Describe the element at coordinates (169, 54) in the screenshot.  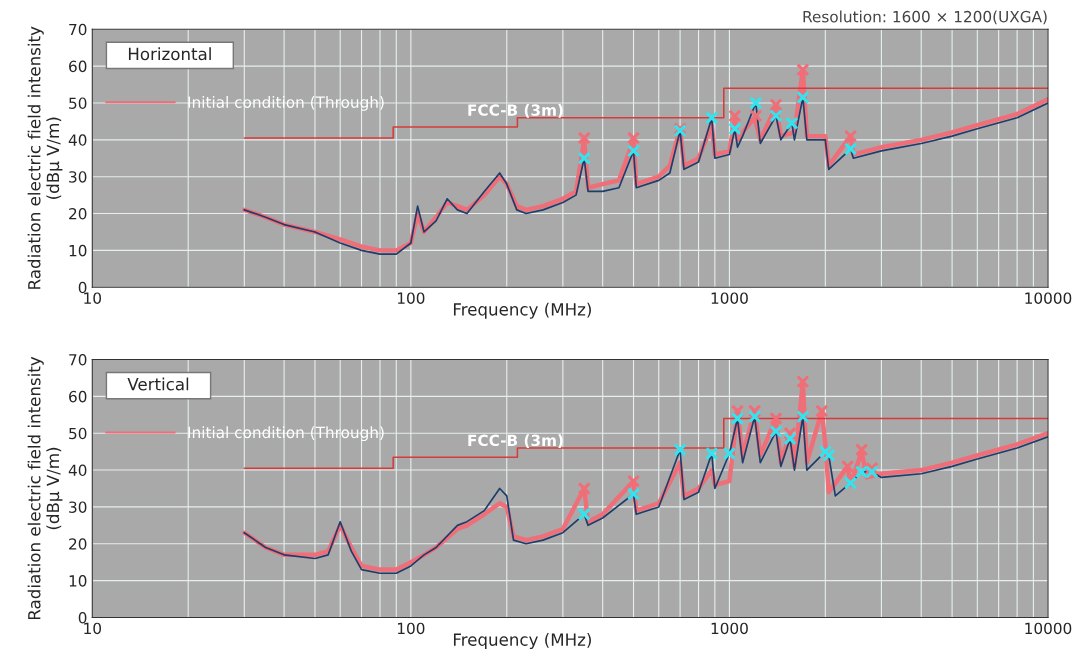
I see `text: Horizontal` at that location.